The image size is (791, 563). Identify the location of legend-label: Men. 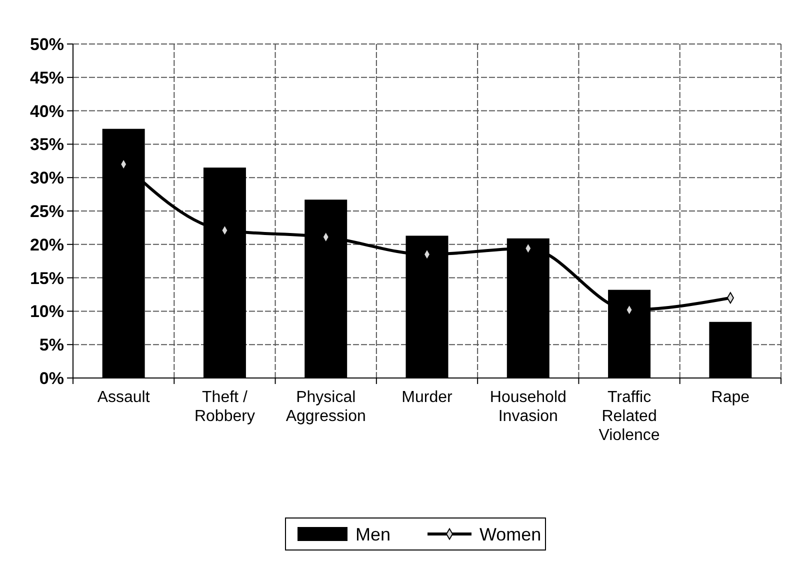
(373, 534).